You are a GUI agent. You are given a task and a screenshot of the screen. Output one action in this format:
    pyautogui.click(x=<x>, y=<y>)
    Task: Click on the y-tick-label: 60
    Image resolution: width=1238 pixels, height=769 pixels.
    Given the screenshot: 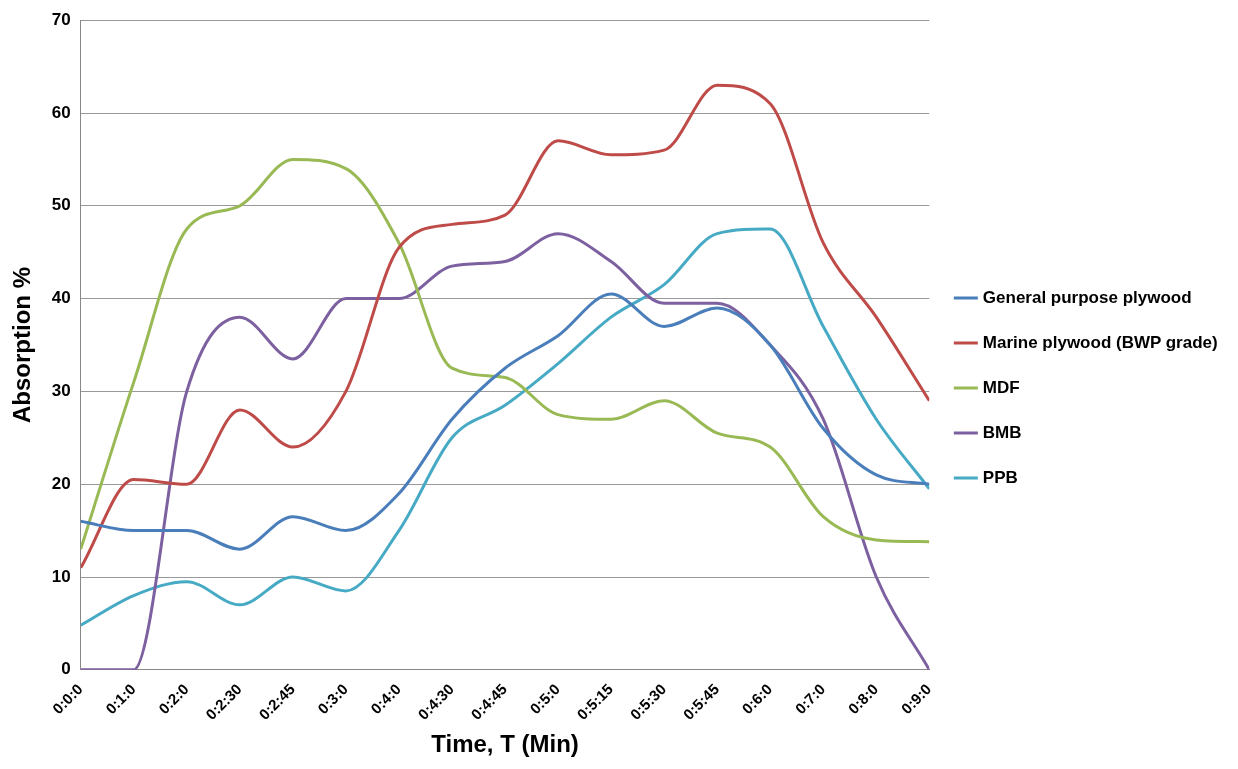 What is the action you would take?
    pyautogui.click(x=61, y=112)
    